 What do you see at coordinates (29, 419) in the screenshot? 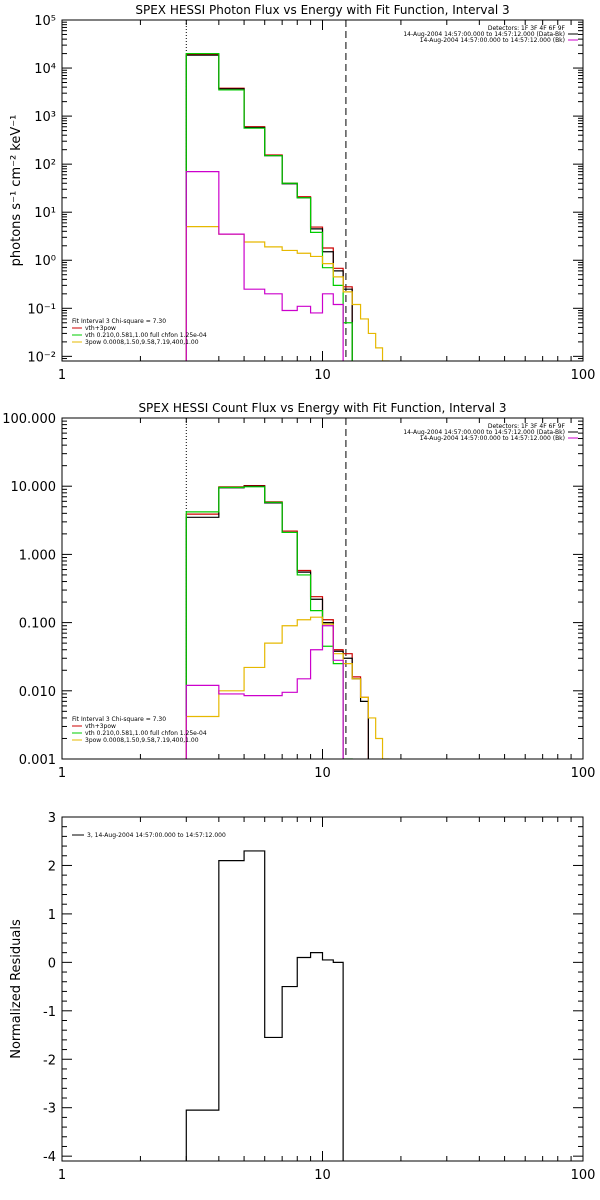
I see `y-tick-label: 100.000` at bounding box center [29, 419].